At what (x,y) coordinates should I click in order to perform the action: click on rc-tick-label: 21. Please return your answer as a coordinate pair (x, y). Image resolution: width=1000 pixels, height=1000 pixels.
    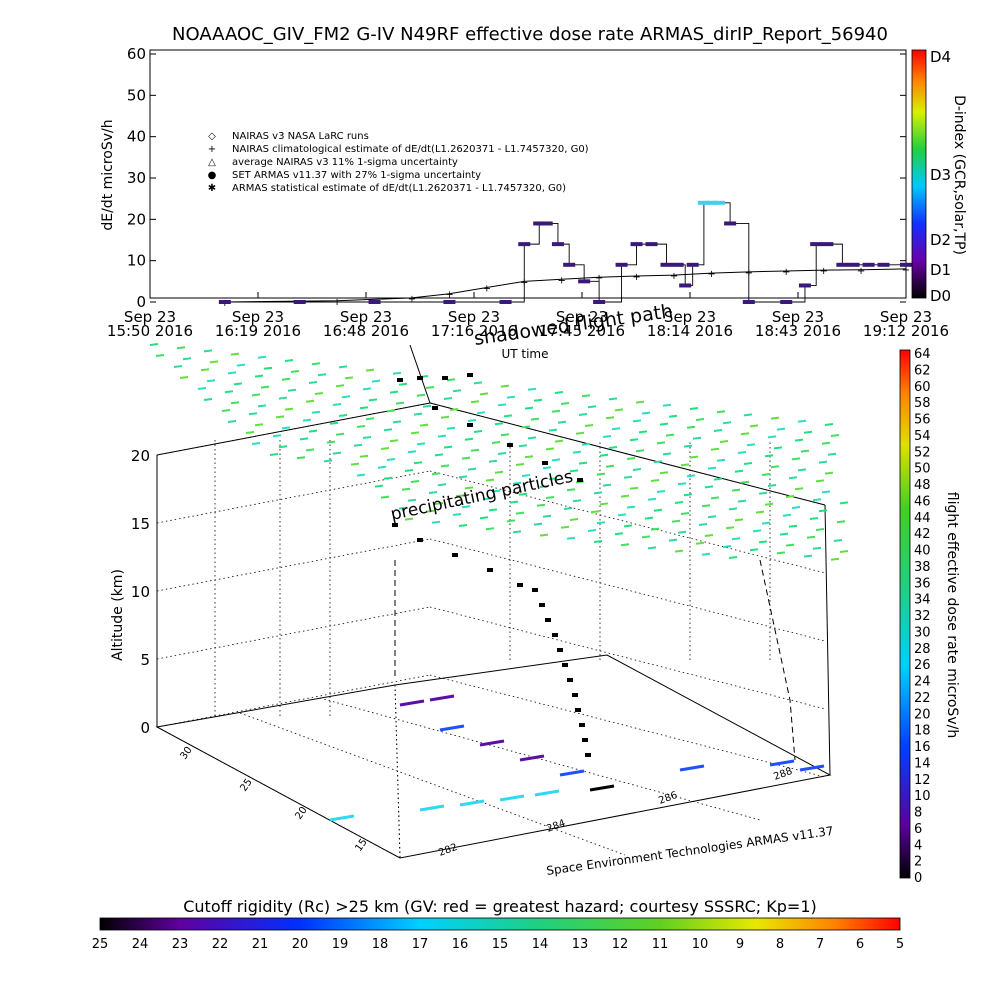
    Looking at the image, I should click on (260, 944).